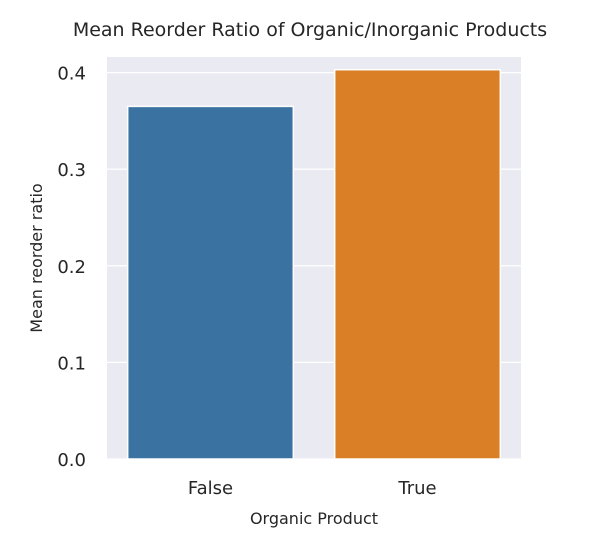 This screenshot has height=546, width=610. I want to click on y-tick-label: 0.4, so click(71, 74).